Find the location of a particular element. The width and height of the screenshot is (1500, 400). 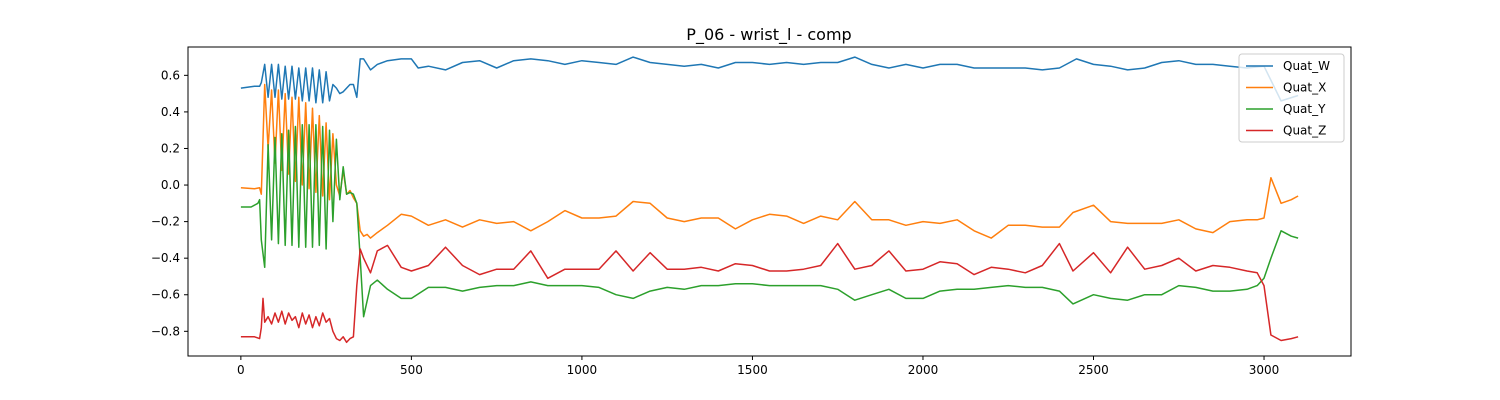

x-tick-label: 1500 is located at coordinates (752, 370).